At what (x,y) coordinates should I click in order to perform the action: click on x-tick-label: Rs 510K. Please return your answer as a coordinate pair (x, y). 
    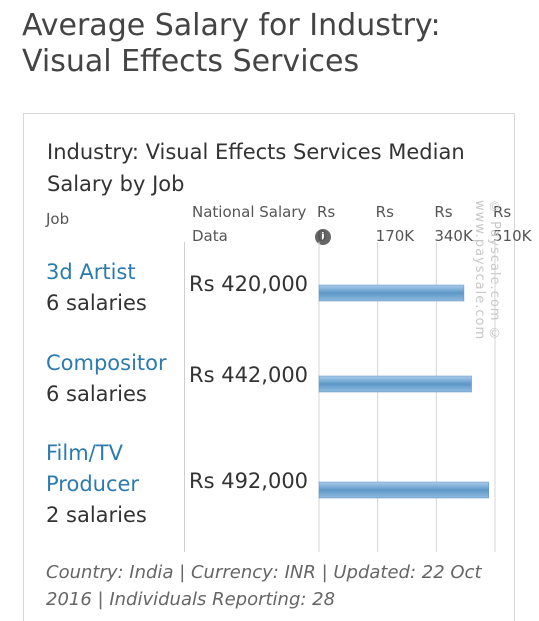
    Looking at the image, I should click on (512, 224).